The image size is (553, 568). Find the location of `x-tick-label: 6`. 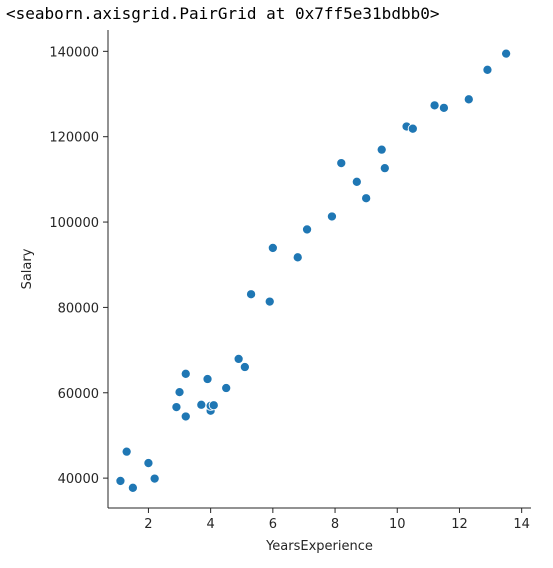

x-tick-label: 6 is located at coordinates (273, 524).